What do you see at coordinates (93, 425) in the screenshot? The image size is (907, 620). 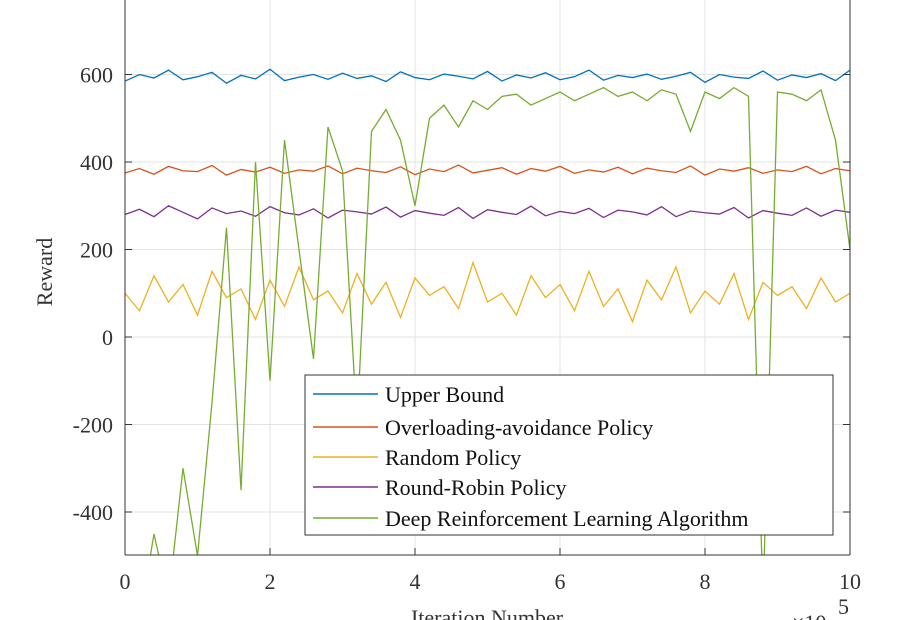 I see `y-tick-label: -200` at bounding box center [93, 425].